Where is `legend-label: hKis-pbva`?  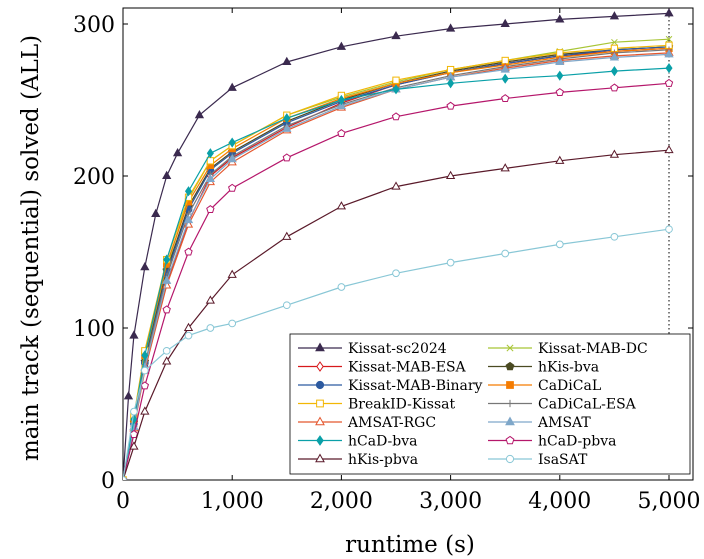 legend-label: hKis-pbva is located at coordinates (383, 460).